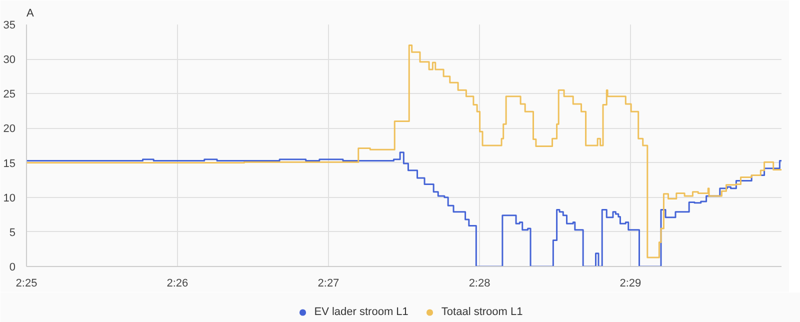 Image resolution: width=800 pixels, height=322 pixels. Describe the element at coordinates (9, 129) in the screenshot. I see `y-tick-label: 20` at that location.